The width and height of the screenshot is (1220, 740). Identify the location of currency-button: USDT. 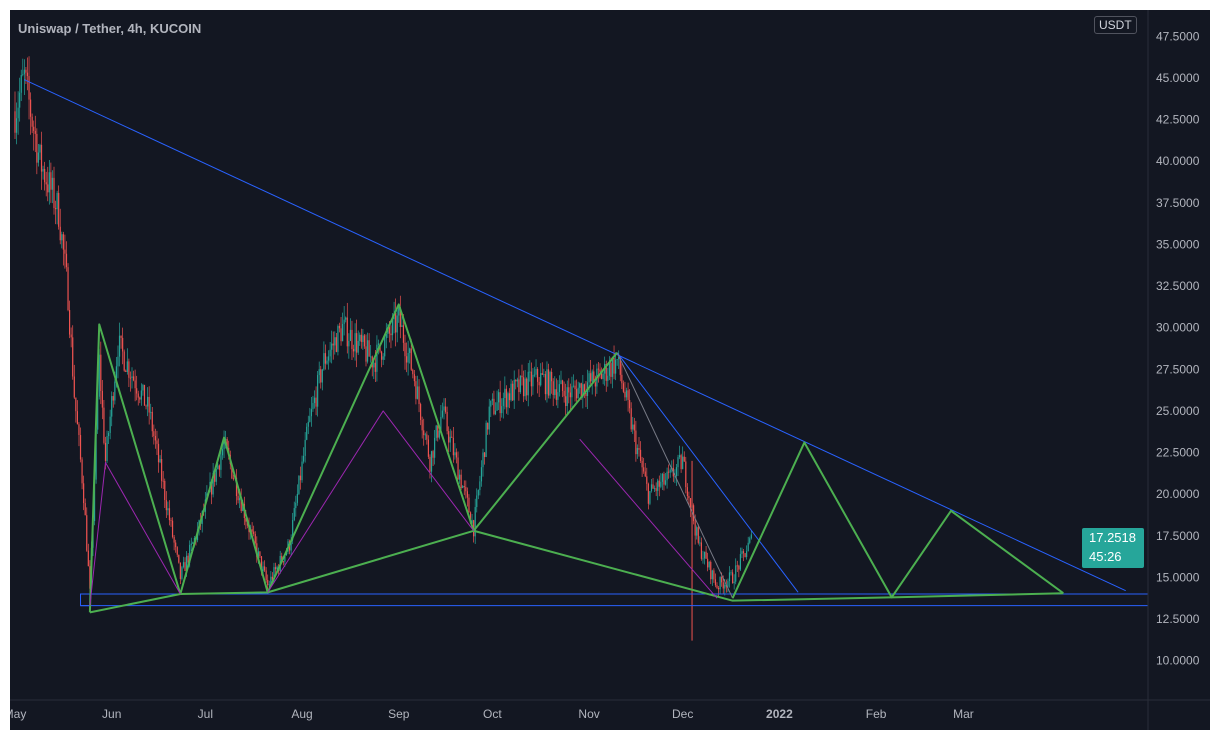
(1115, 25).